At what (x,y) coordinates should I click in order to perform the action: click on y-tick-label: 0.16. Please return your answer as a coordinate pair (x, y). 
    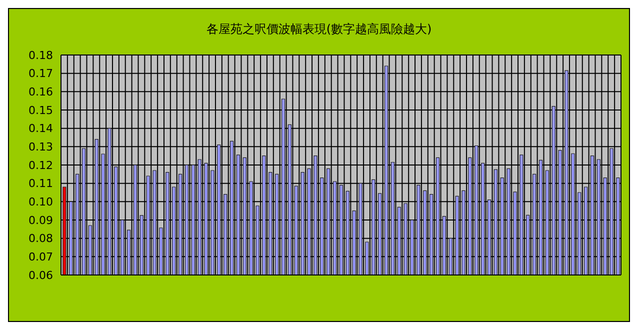
    Looking at the image, I should click on (40, 92).